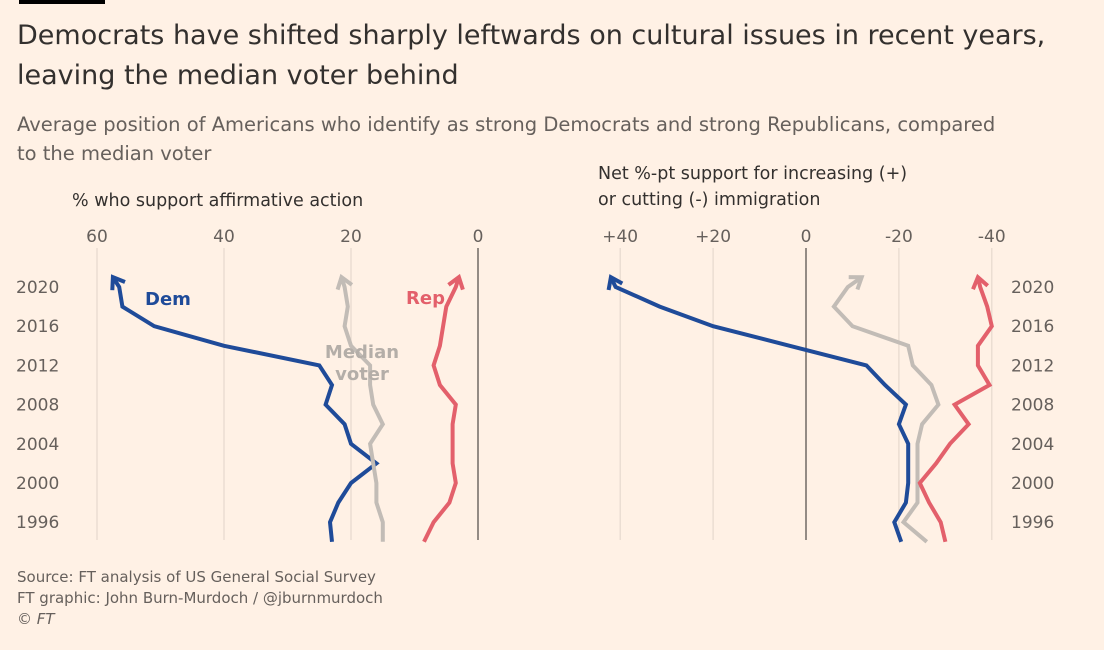 The image size is (1104, 650). I want to click on panel-title-line: % who support affirmative action, so click(217, 201).